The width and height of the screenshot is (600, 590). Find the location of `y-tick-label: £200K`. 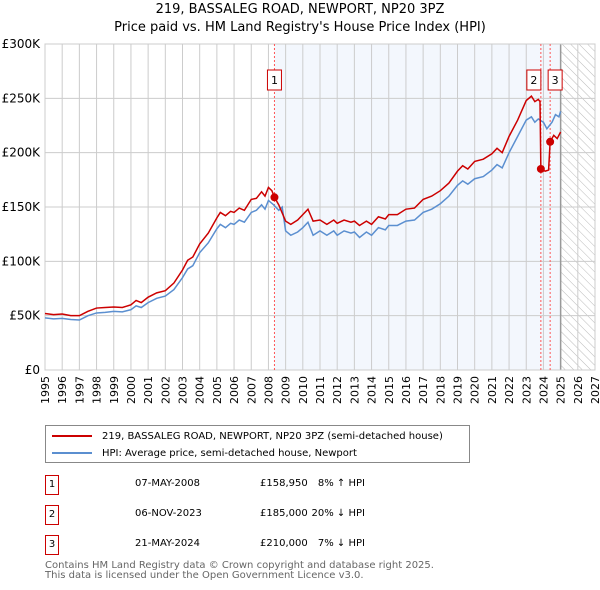

y-tick-label: £200K is located at coordinates (22, 153).